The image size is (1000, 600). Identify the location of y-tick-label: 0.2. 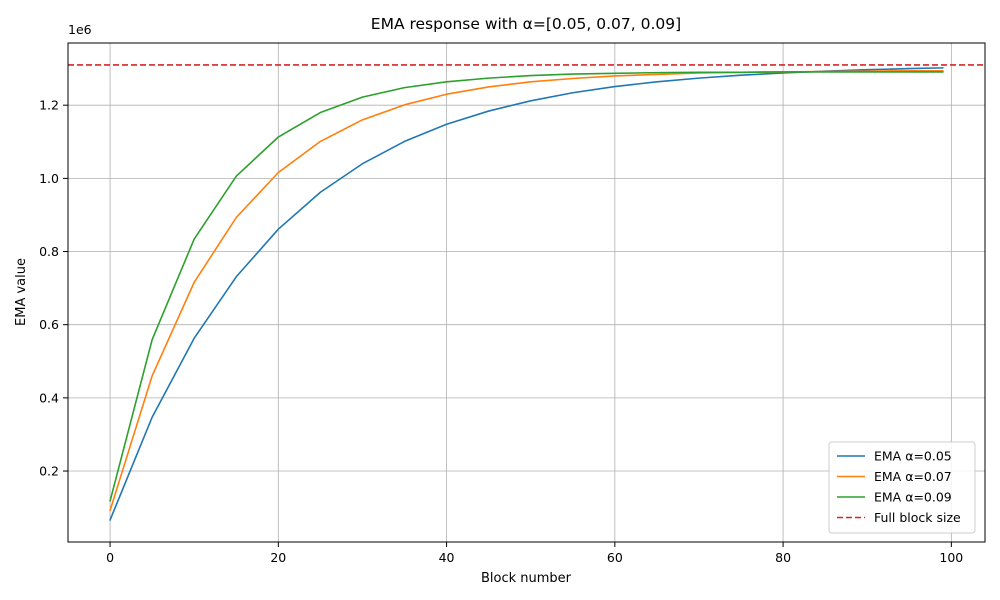
(49, 471).